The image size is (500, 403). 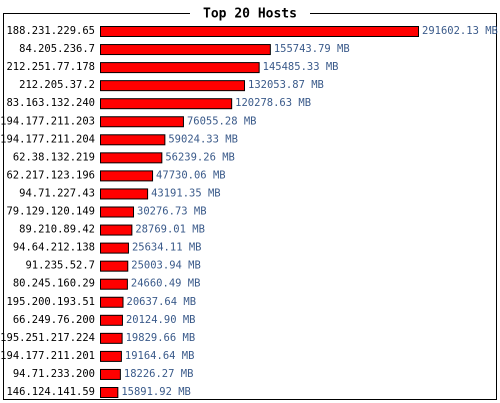 What do you see at coordinates (50, 67) in the screenshot?
I see `host-label: 212.251.77.178` at bounding box center [50, 67].